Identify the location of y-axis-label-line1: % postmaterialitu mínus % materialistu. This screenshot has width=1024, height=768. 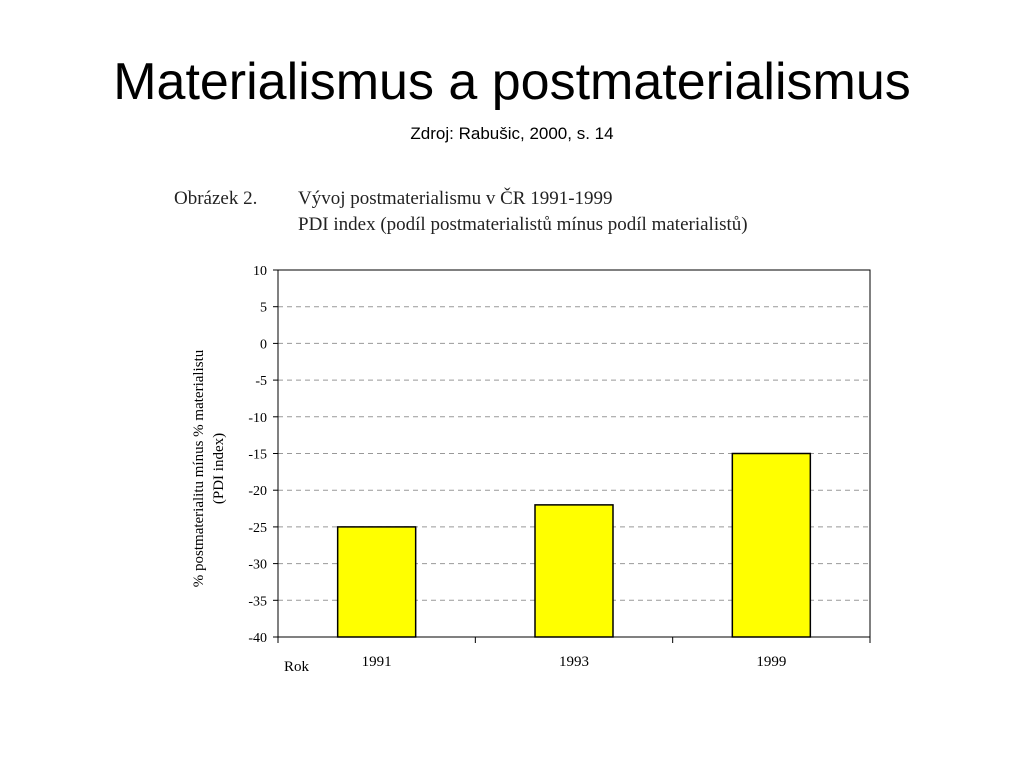
(199, 468).